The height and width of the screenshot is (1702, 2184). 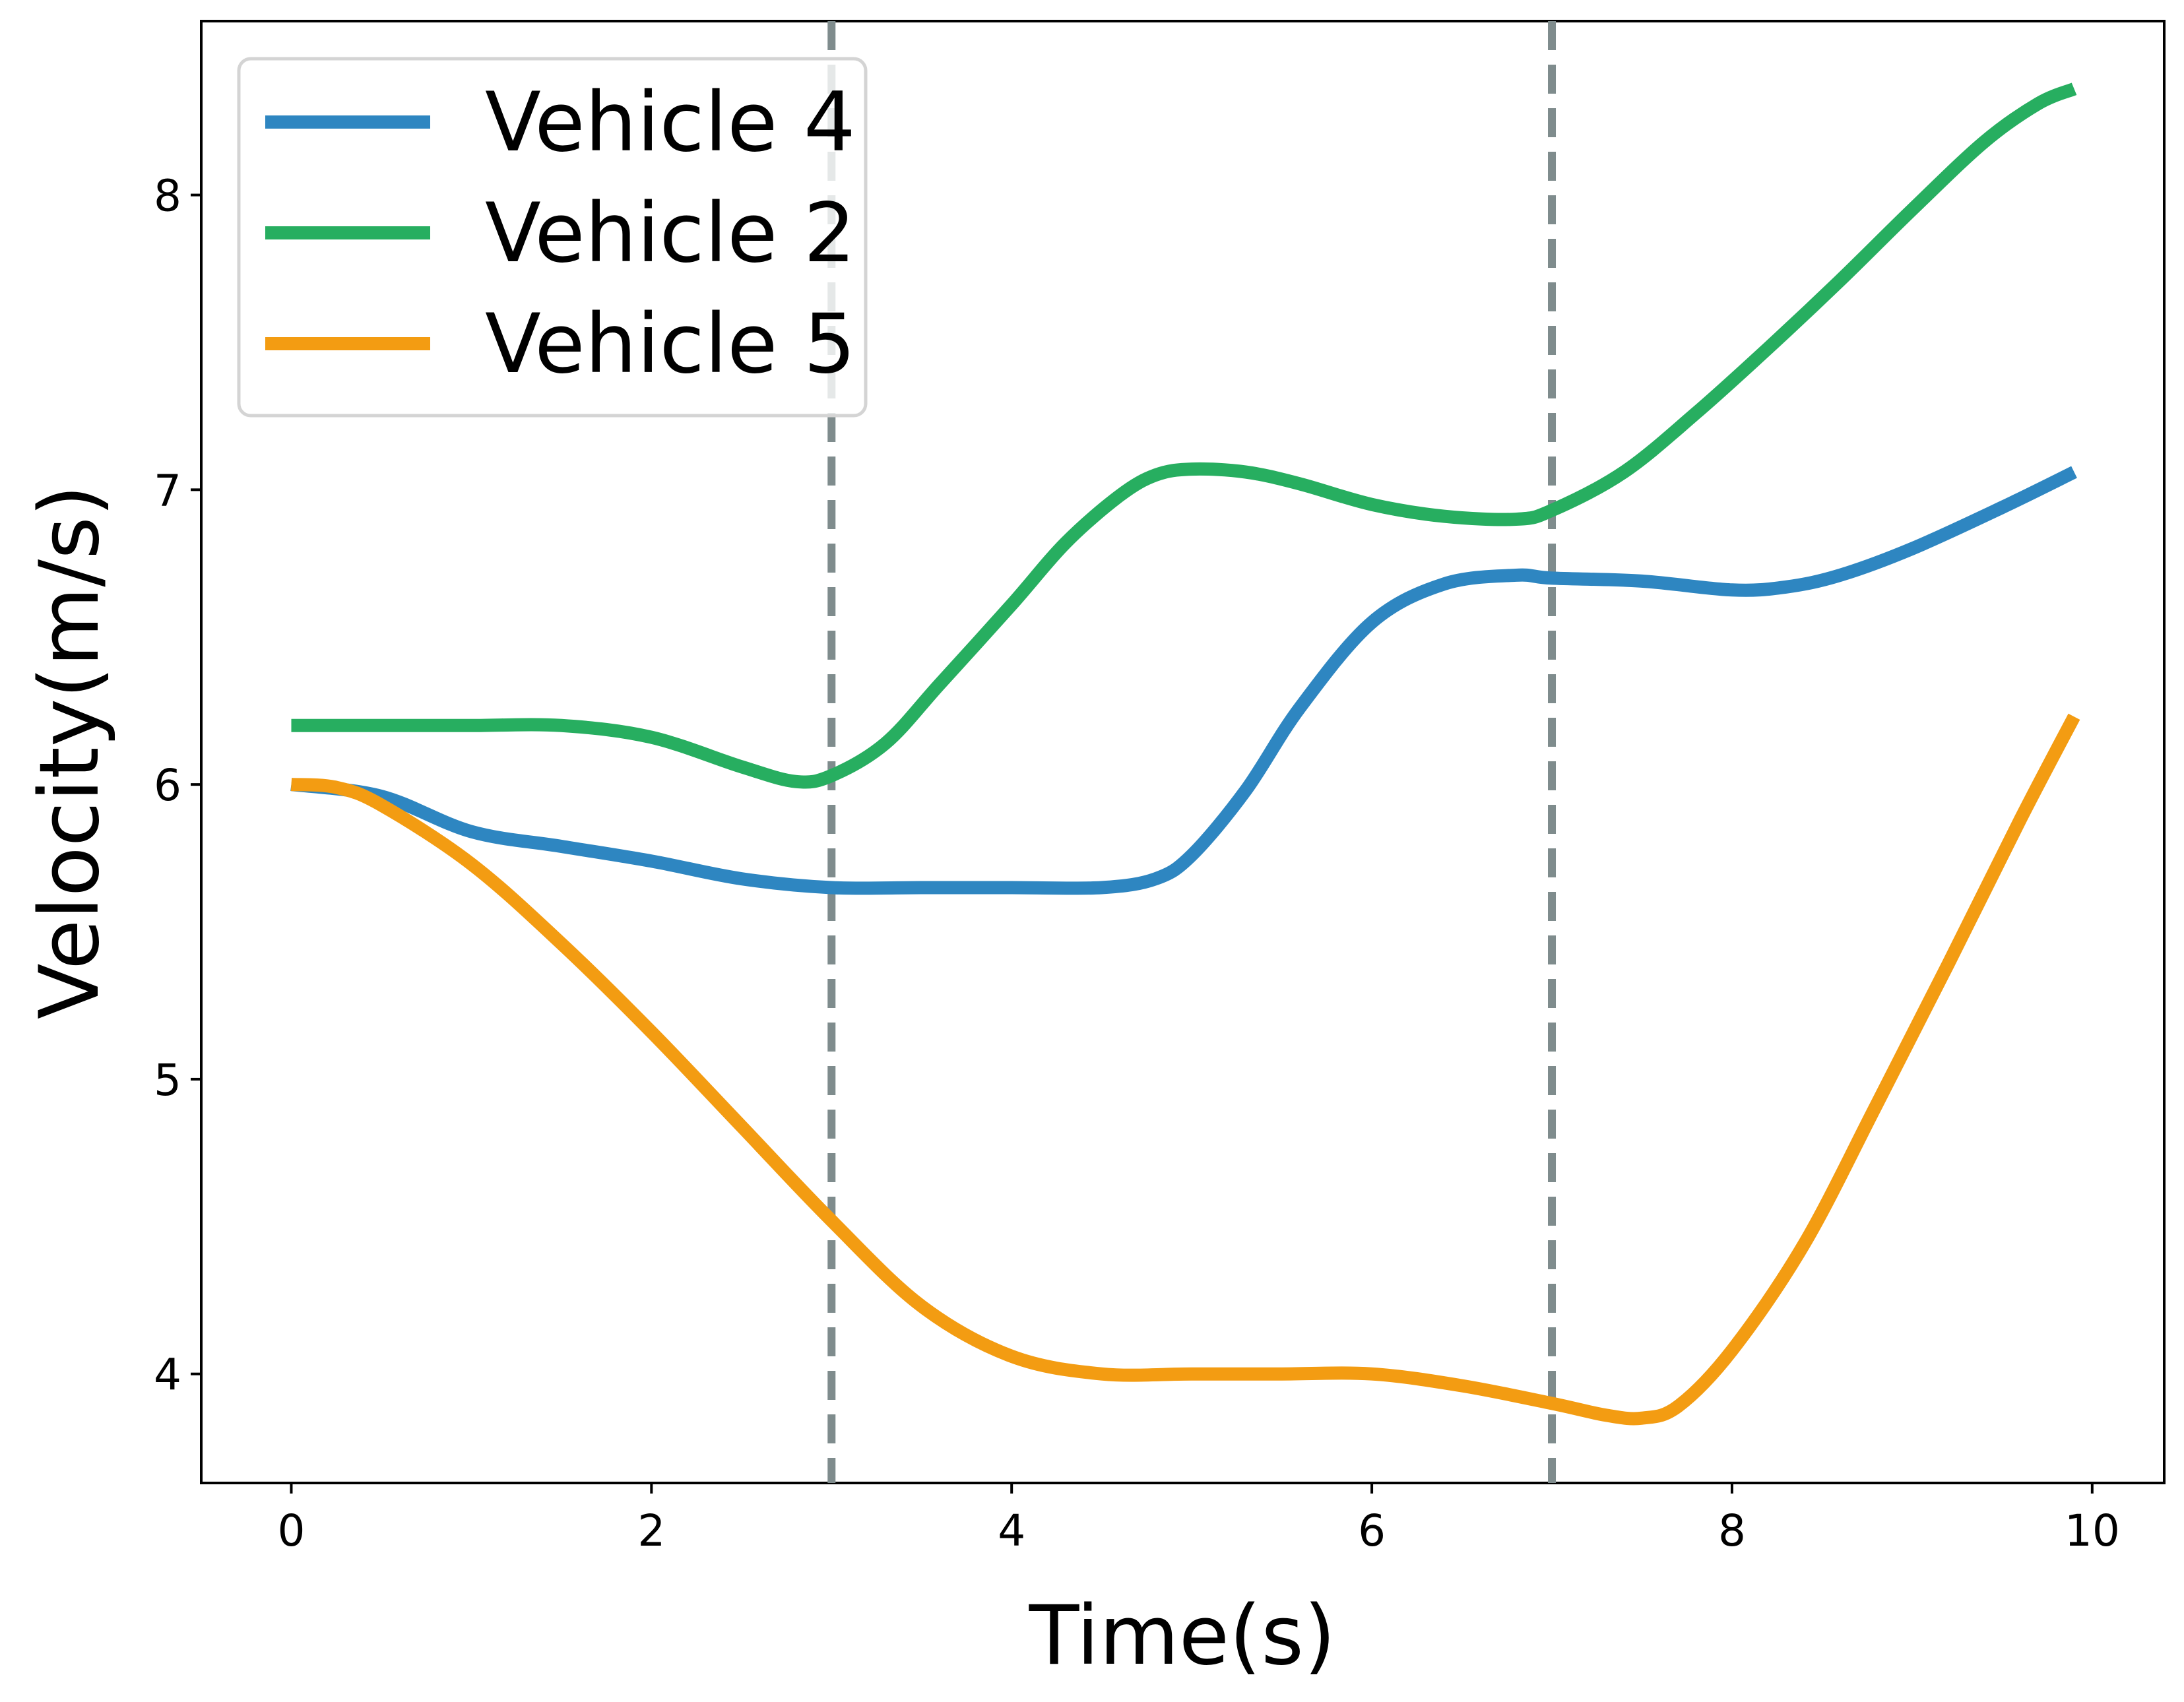 I want to click on y-tick-label: 5, so click(x=167, y=1081).